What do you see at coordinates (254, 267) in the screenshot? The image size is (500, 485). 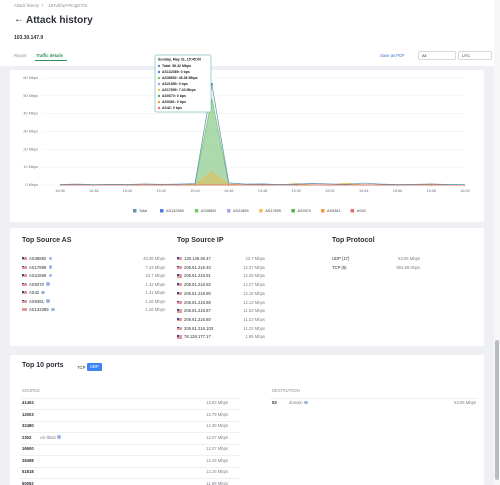 I see `ip-rate: 12.37 Mbps` at bounding box center [254, 267].